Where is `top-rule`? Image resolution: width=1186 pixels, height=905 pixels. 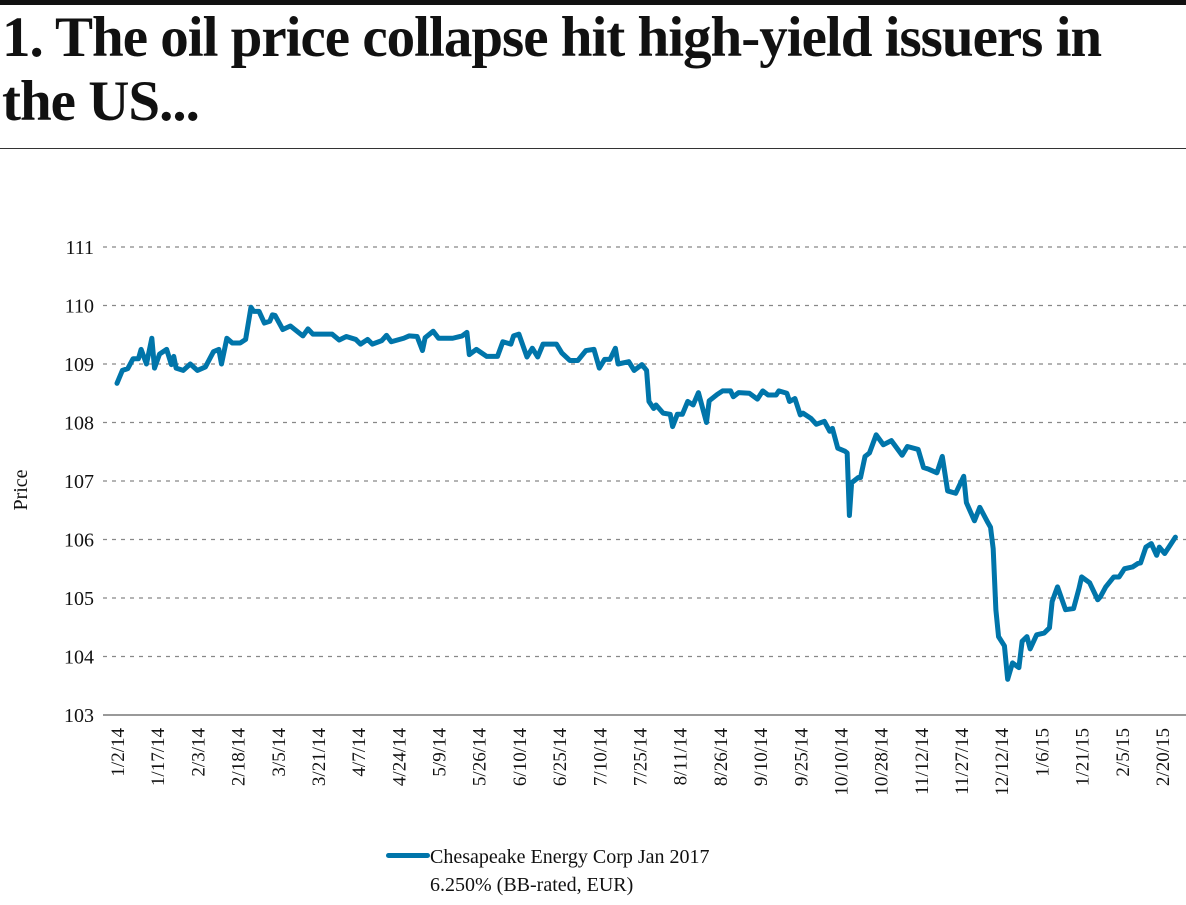
top-rule is located at coordinates (593, 2).